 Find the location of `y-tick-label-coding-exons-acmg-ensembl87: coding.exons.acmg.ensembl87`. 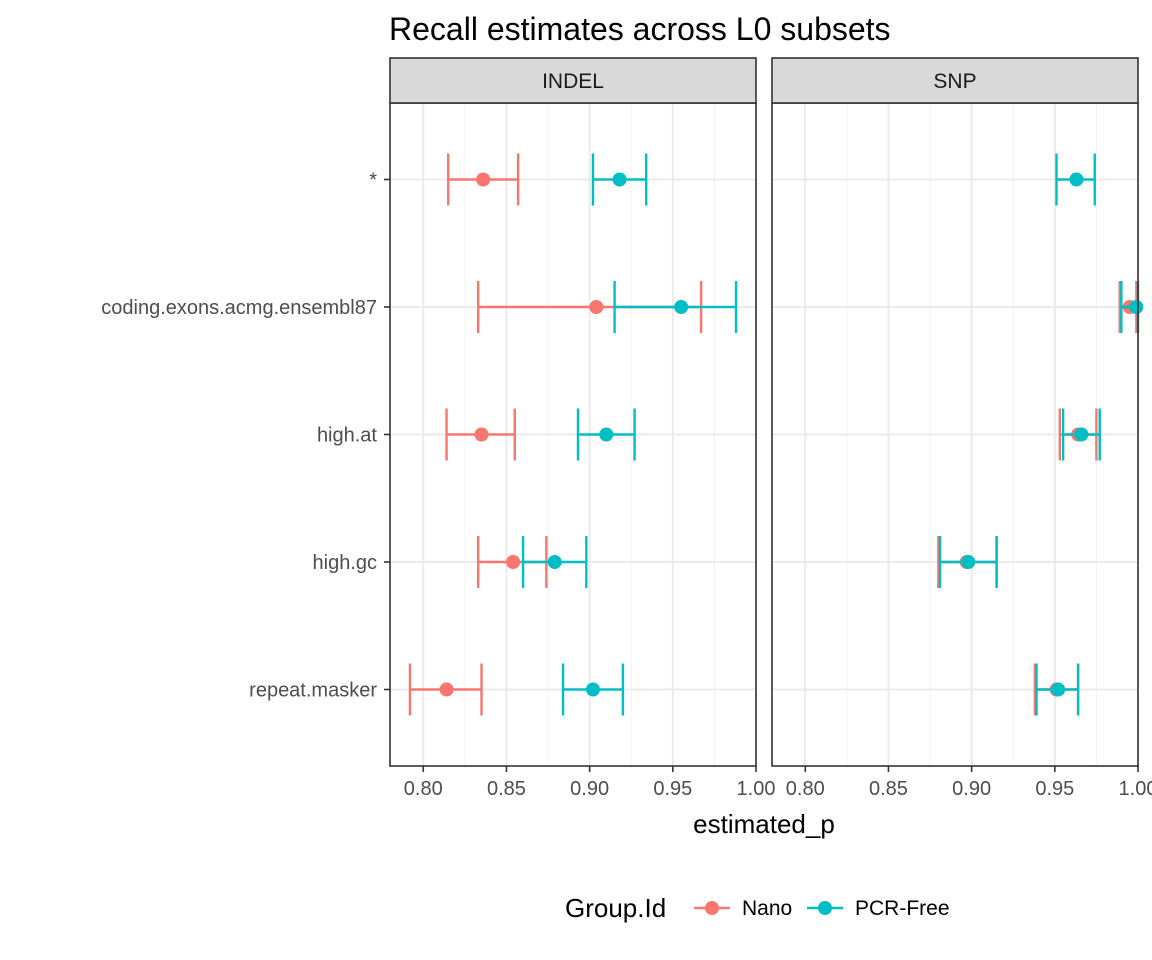

y-tick-label-coding-exons-acmg-ensembl87: coding.exons.acmg.ensembl87 is located at coordinates (239, 308).